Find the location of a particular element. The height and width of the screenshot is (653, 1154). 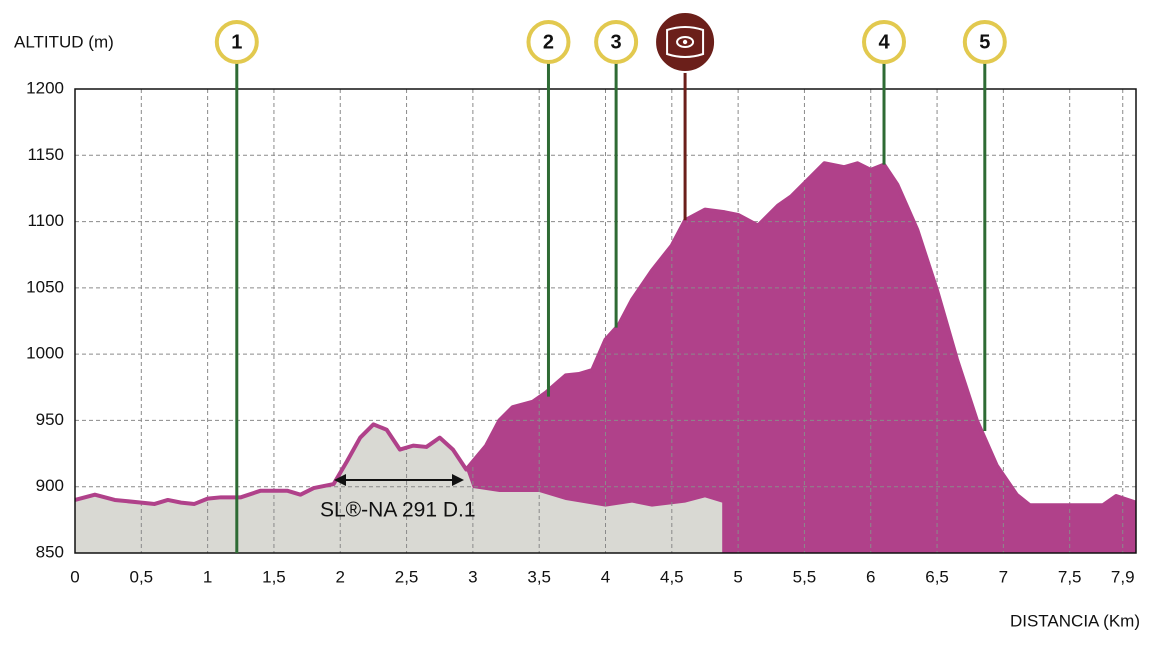

viewpoint-frame is located at coordinates (685, 42).